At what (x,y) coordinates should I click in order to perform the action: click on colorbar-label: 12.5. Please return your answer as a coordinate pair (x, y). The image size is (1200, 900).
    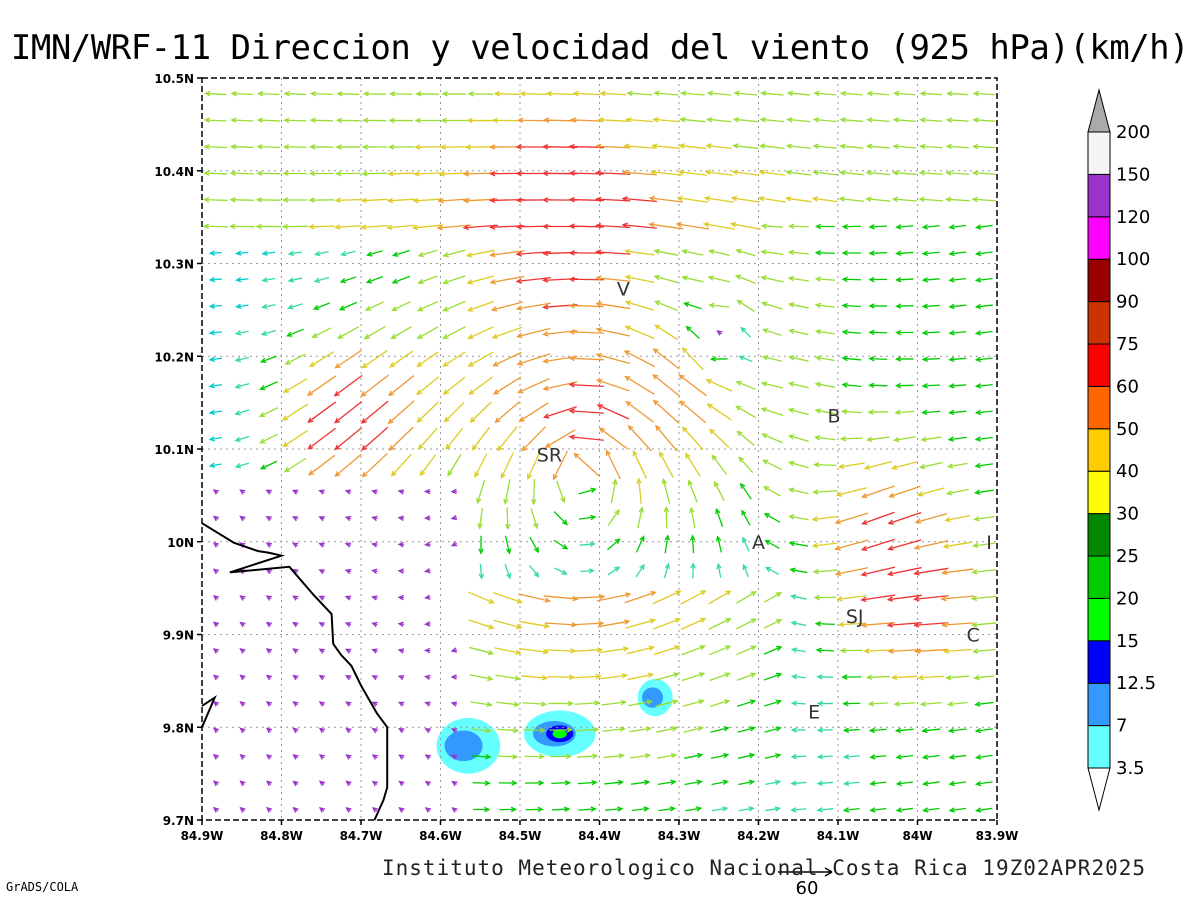
    Looking at the image, I should click on (1136, 683).